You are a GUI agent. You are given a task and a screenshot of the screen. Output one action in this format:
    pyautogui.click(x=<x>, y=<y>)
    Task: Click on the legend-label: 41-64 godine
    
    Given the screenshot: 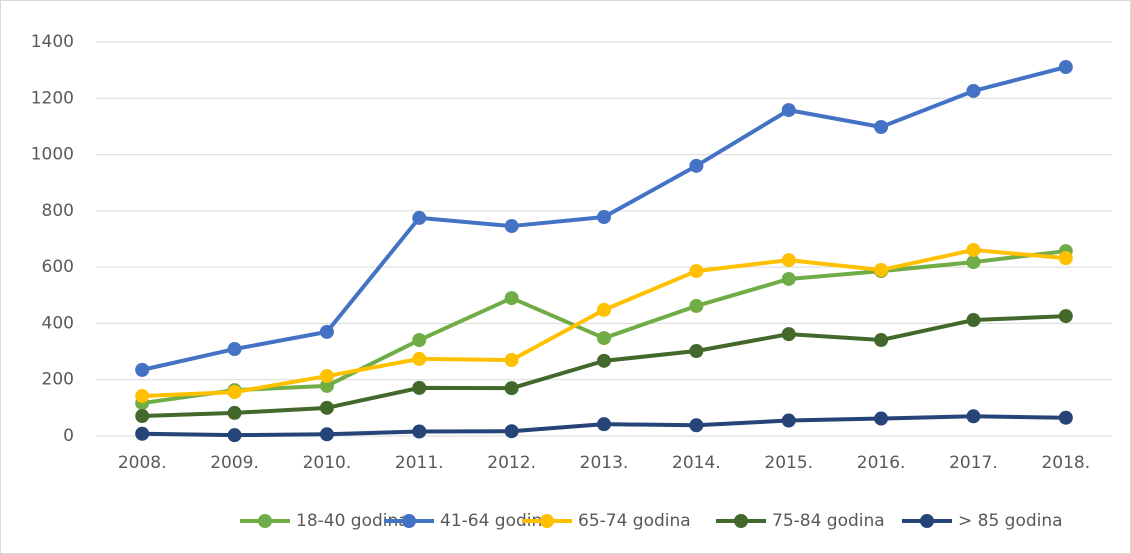 What is the action you would take?
    pyautogui.click(x=496, y=521)
    